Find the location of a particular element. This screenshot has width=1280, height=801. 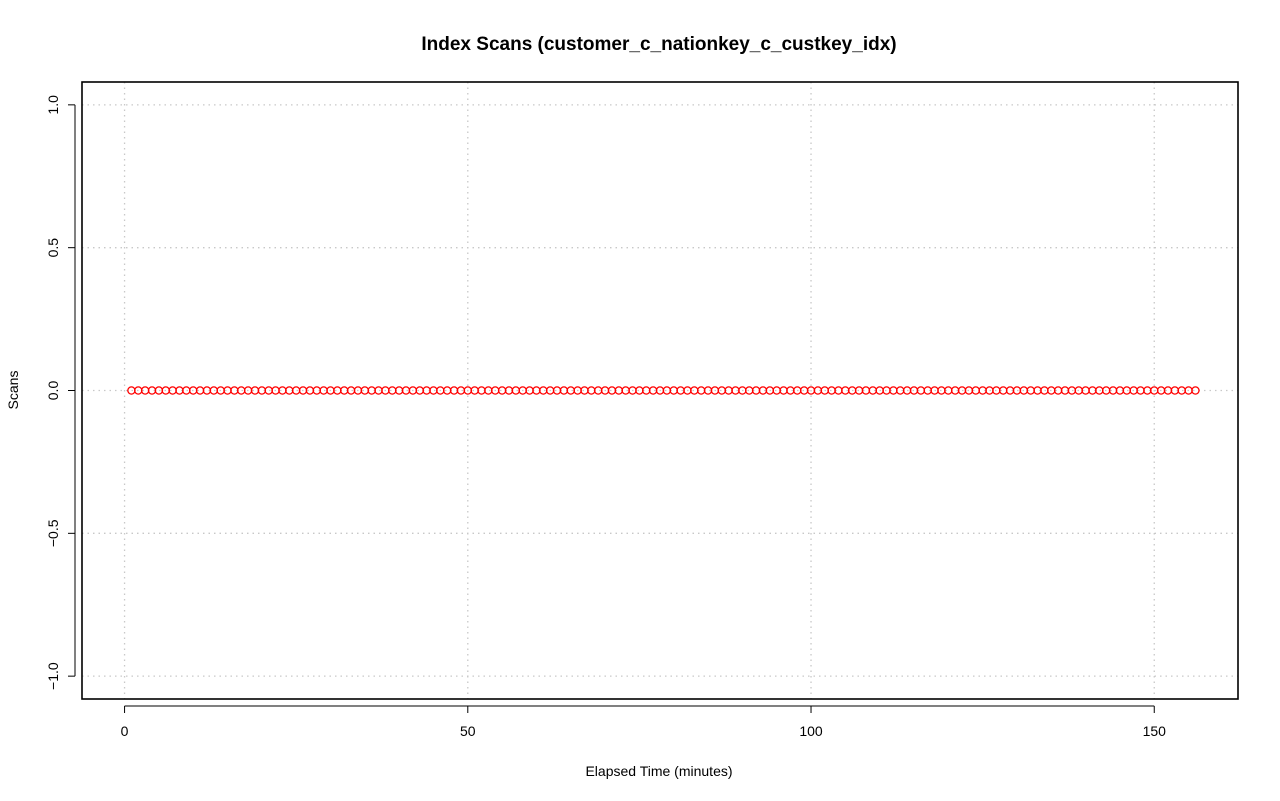

y-axis: −1.0 −0.5 0.0 0.5 1.0 is located at coordinates (60, 392).